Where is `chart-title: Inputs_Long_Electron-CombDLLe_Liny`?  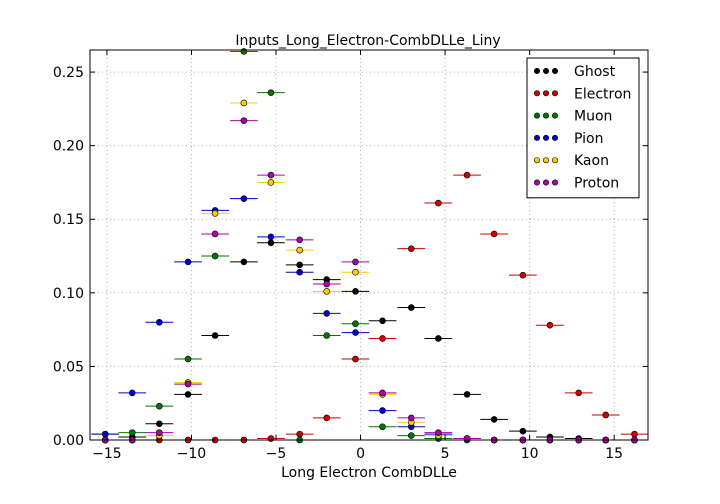
chart-title: Inputs_Long_Electron-CombDLLe_Liny is located at coordinates (367, 41).